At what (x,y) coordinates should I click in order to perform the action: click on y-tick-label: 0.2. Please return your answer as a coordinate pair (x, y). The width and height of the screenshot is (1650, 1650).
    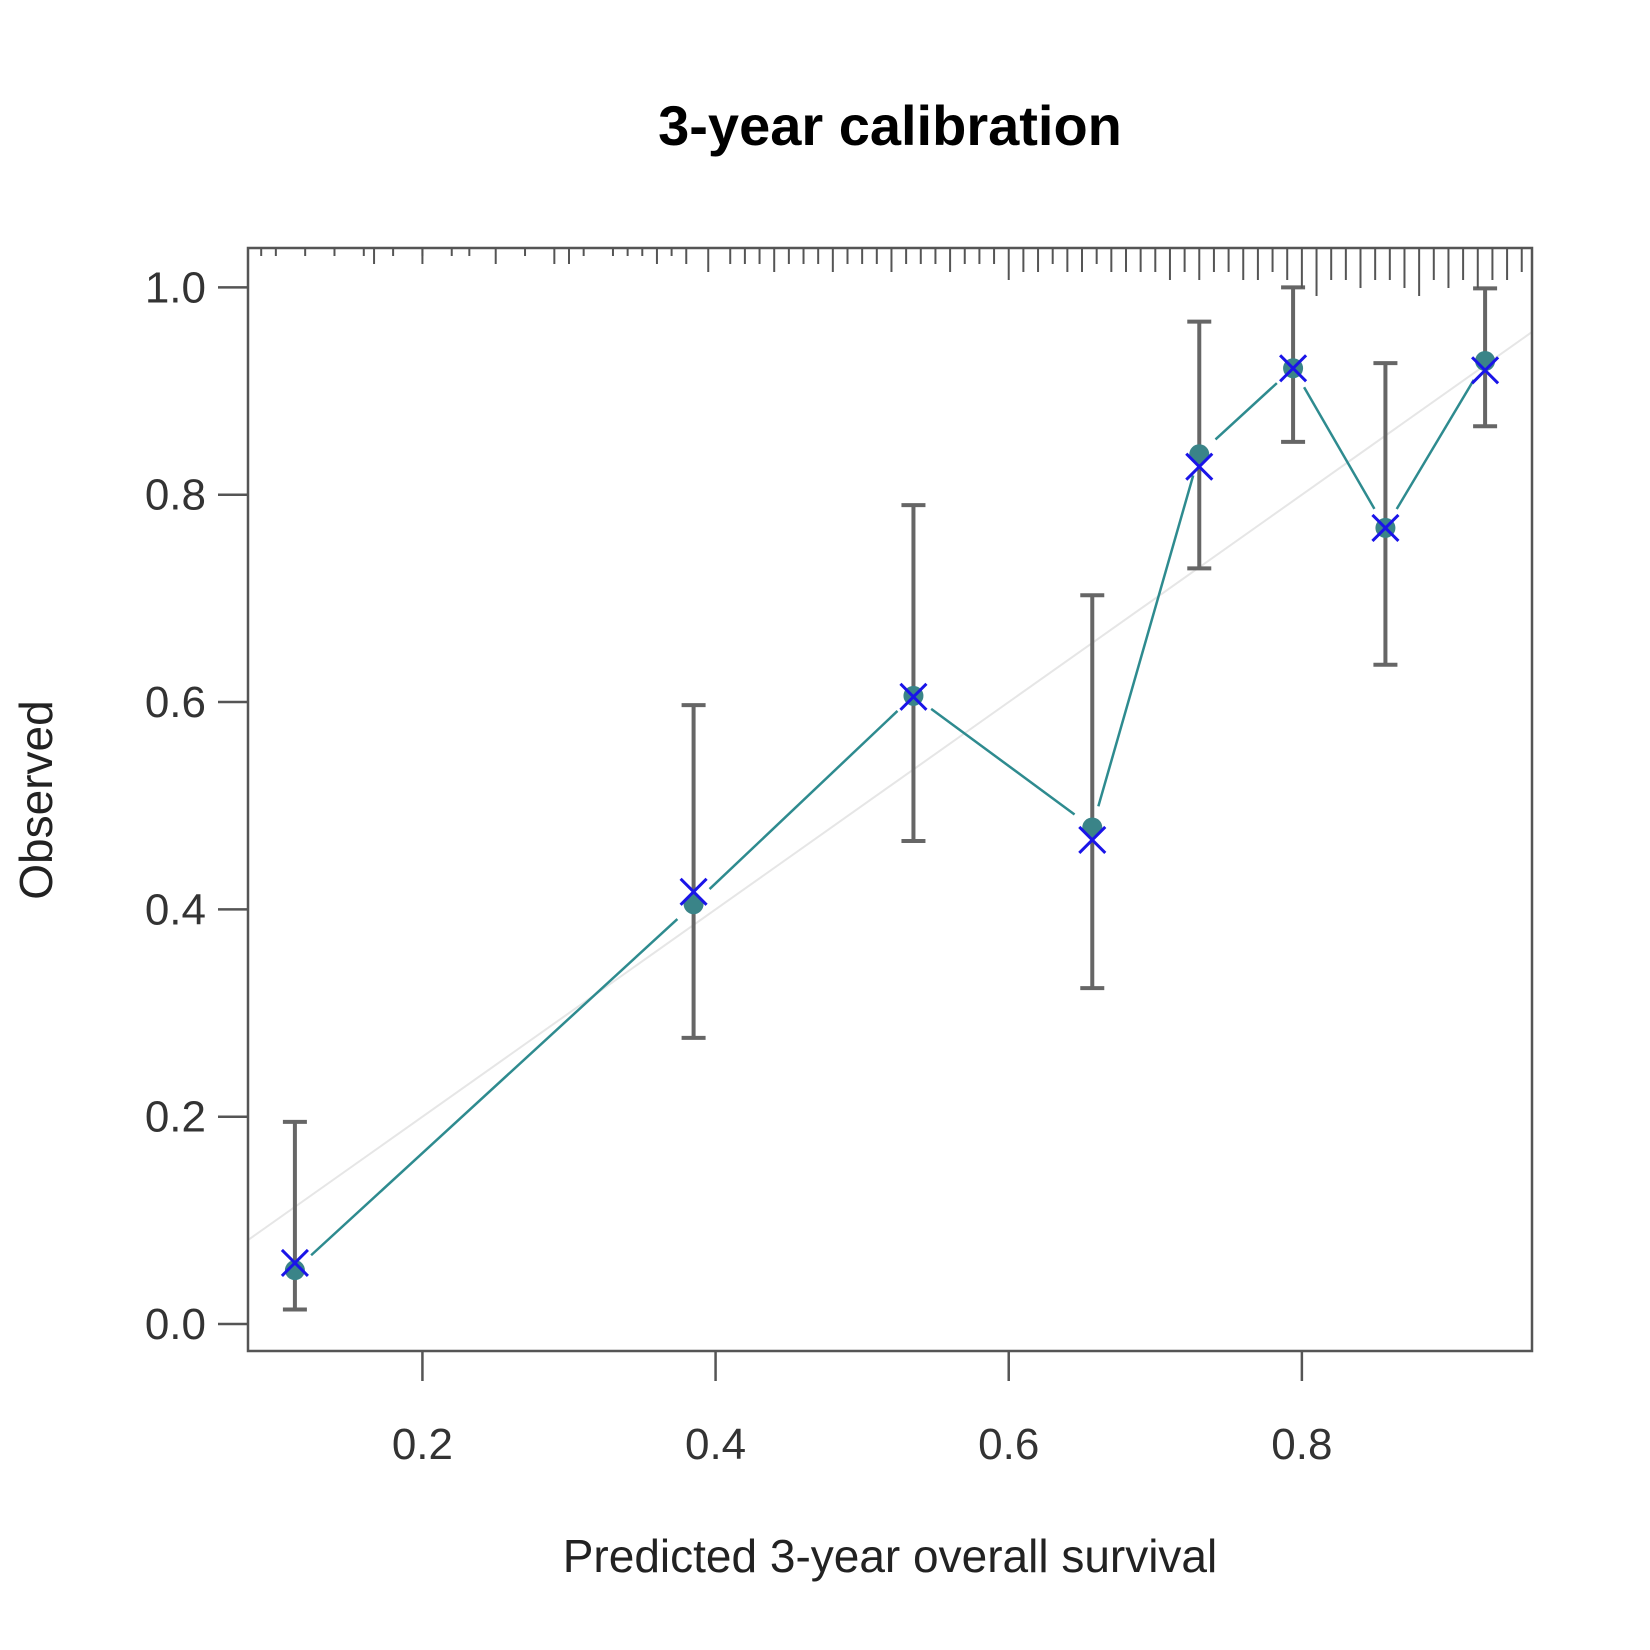
    Looking at the image, I should click on (175, 1117).